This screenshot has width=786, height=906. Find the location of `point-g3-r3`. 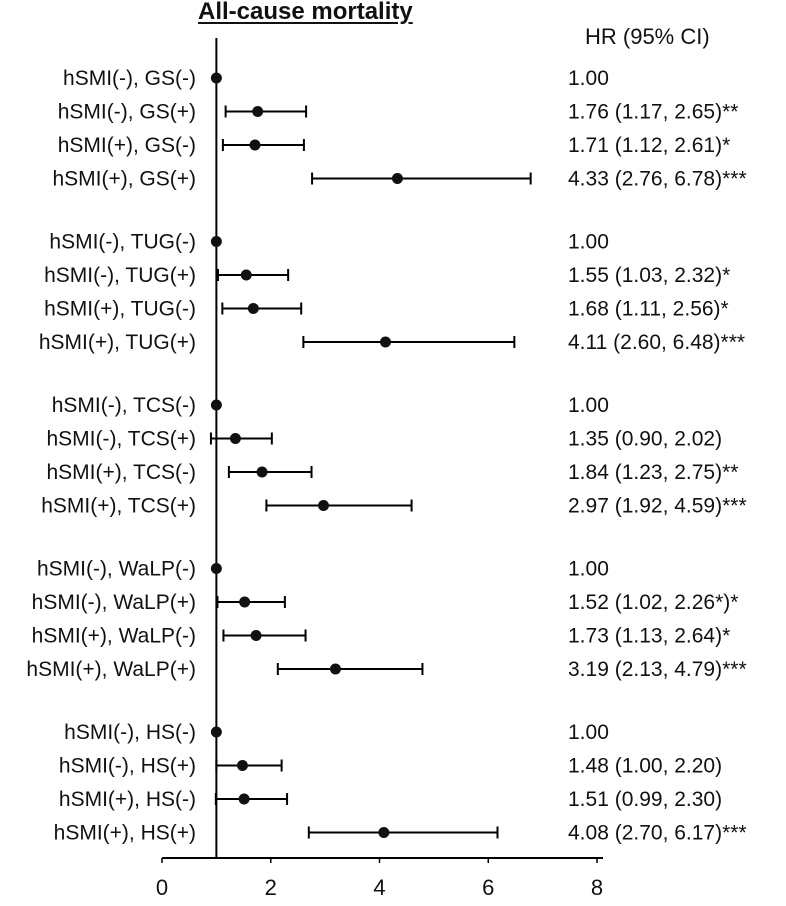

point-g3-r3 is located at coordinates (335, 669).